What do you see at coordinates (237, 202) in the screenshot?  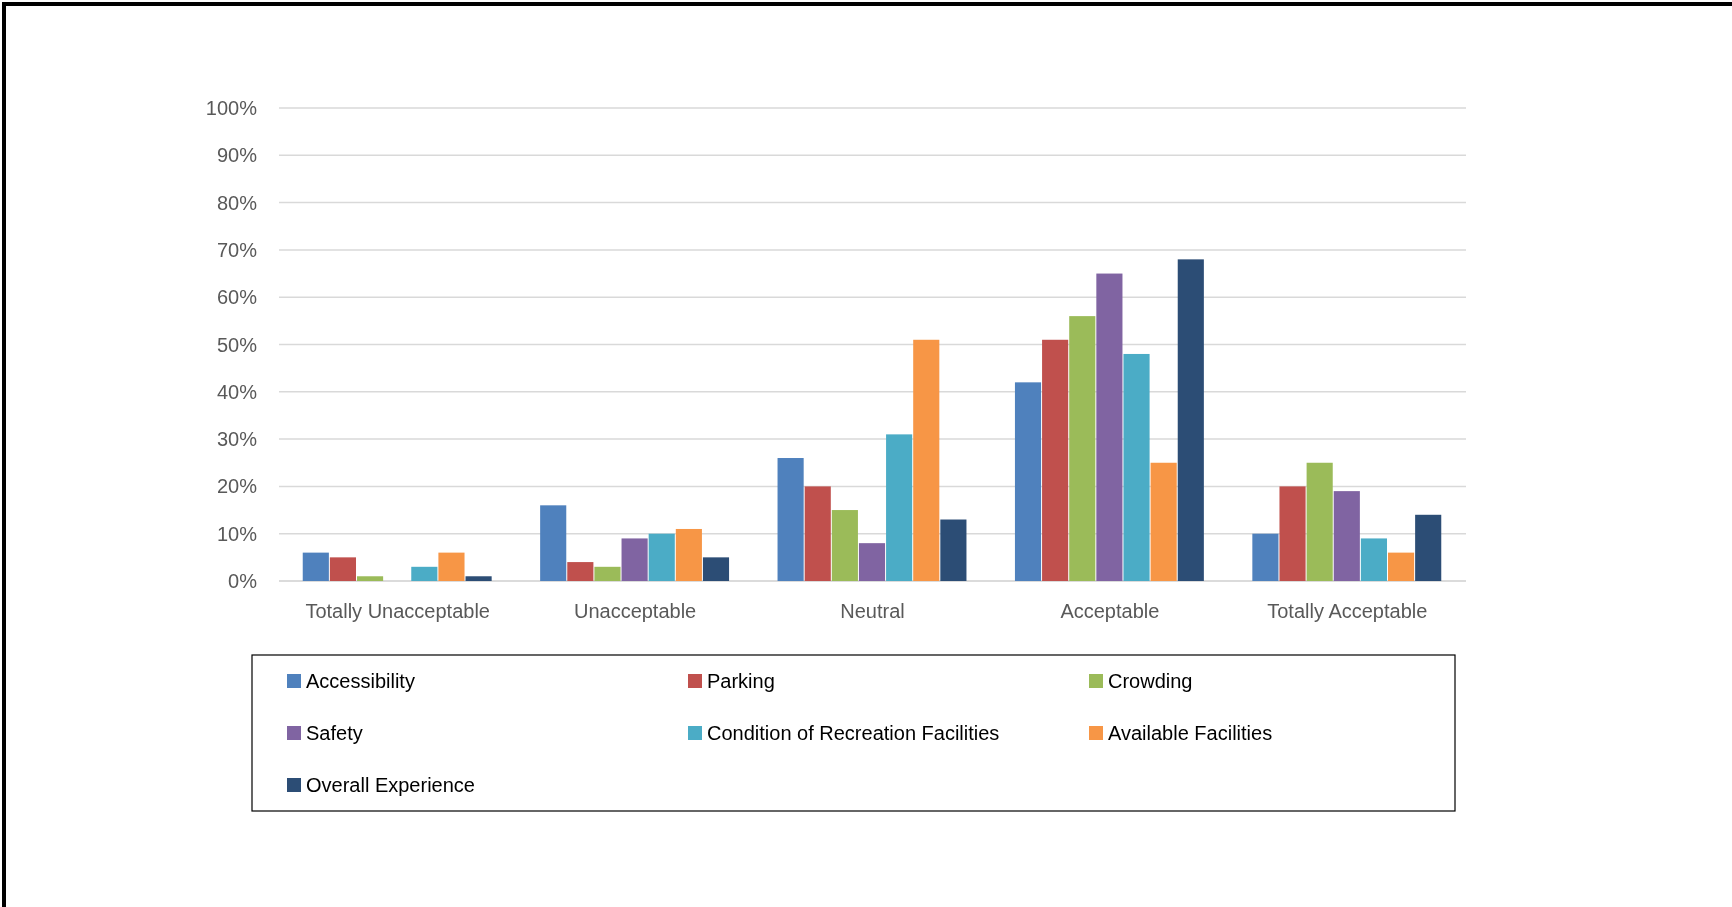 I see `y-tick-label: 80%` at bounding box center [237, 202].